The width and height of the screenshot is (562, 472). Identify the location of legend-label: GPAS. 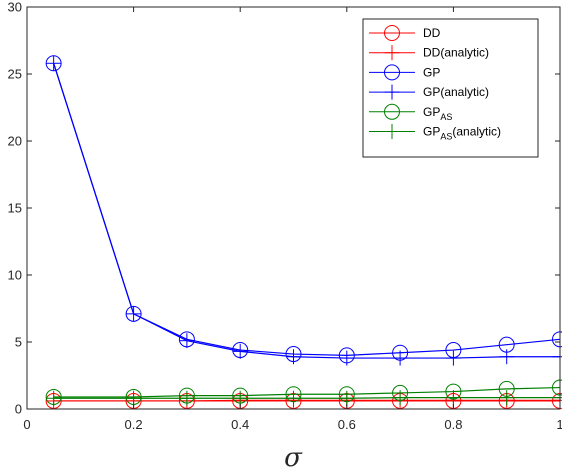
(437, 113).